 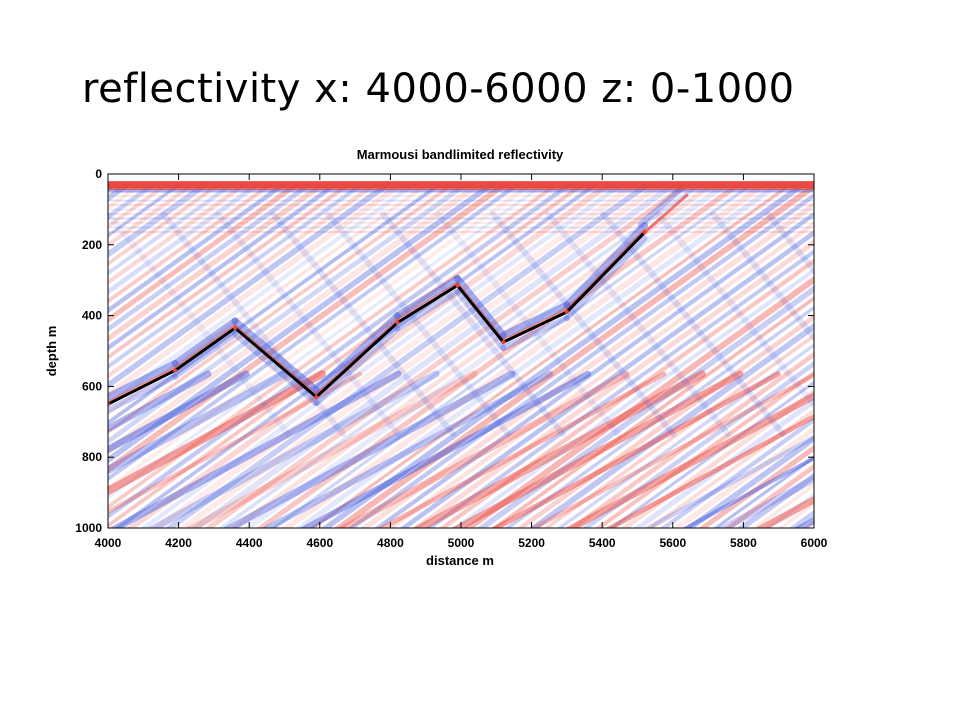 What do you see at coordinates (92, 245) in the screenshot?
I see `y-tick-label: 200` at bounding box center [92, 245].